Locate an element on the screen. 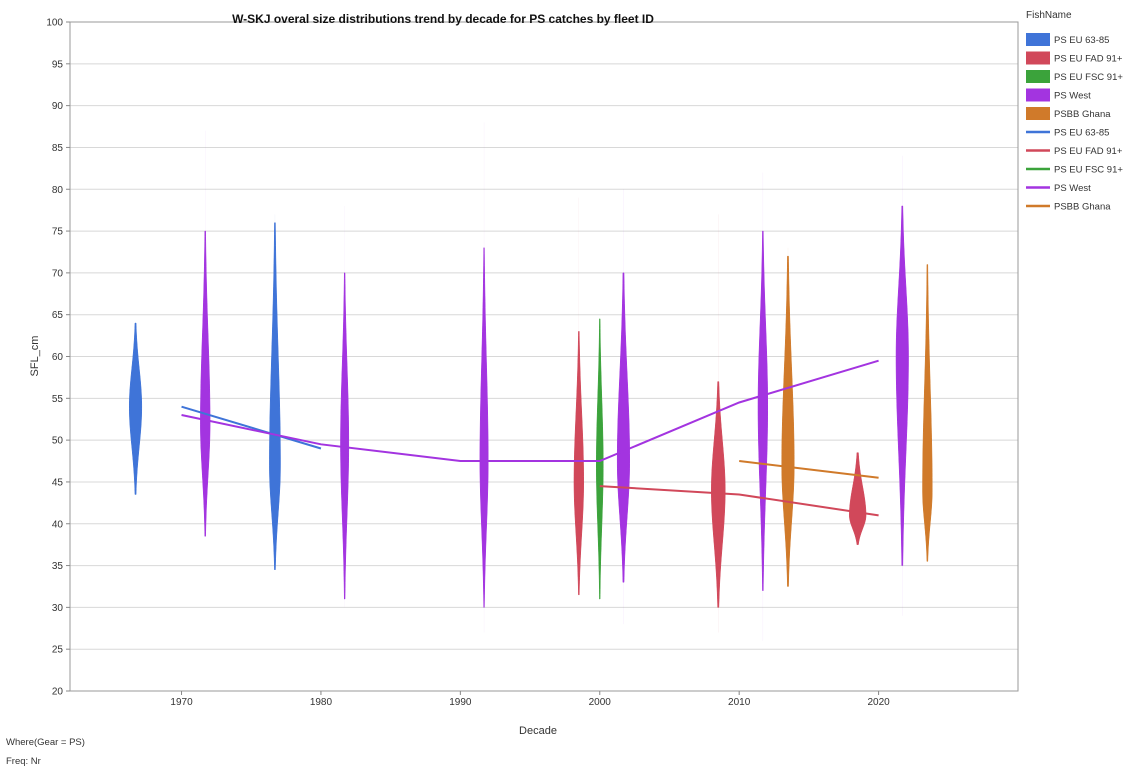 This screenshot has width=1132, height=769. legend-title: FishName is located at coordinates (1049, 15).